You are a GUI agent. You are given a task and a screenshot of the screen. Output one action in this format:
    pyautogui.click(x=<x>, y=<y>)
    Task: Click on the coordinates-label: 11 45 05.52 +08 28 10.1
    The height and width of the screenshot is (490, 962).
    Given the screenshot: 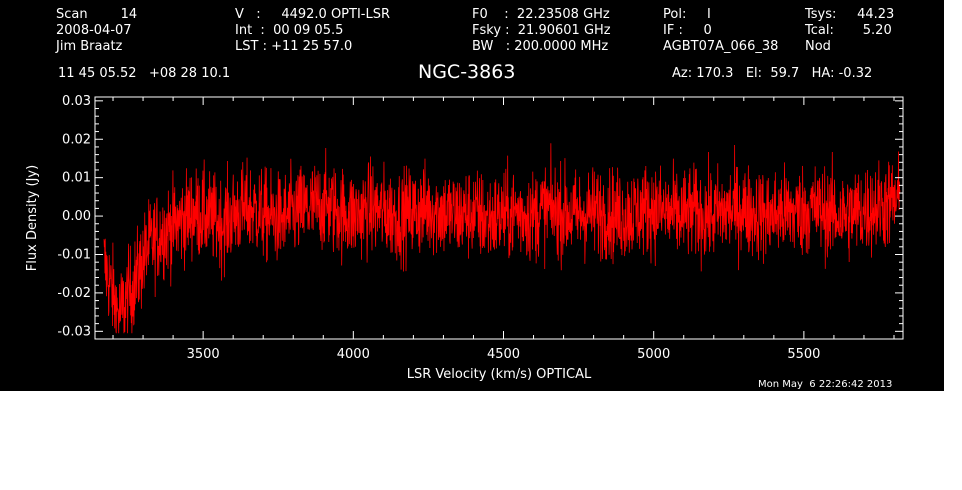 What is the action you would take?
    pyautogui.click(x=144, y=73)
    